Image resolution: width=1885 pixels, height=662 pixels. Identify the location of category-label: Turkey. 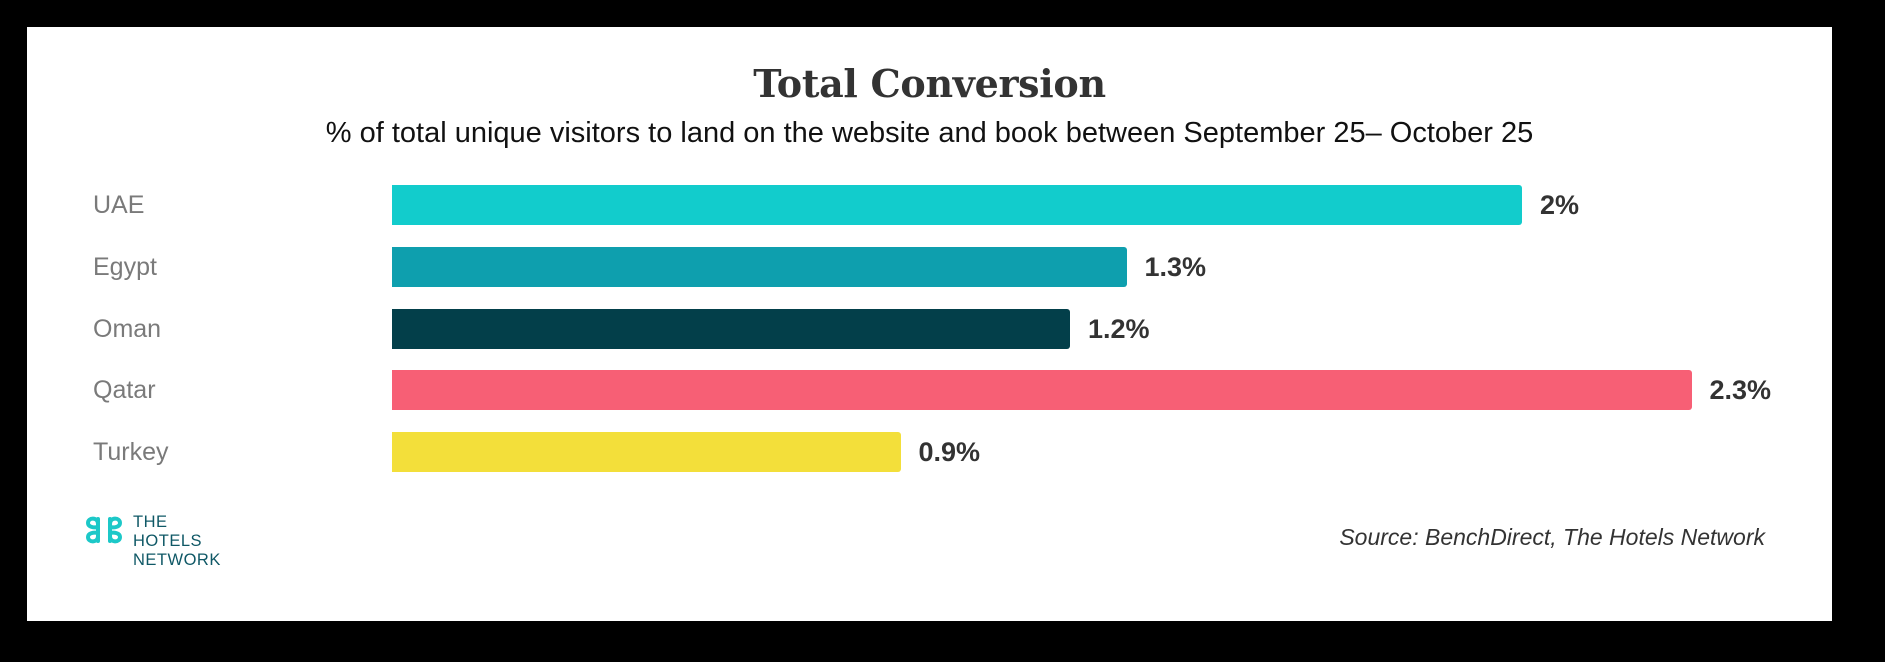
(131, 452).